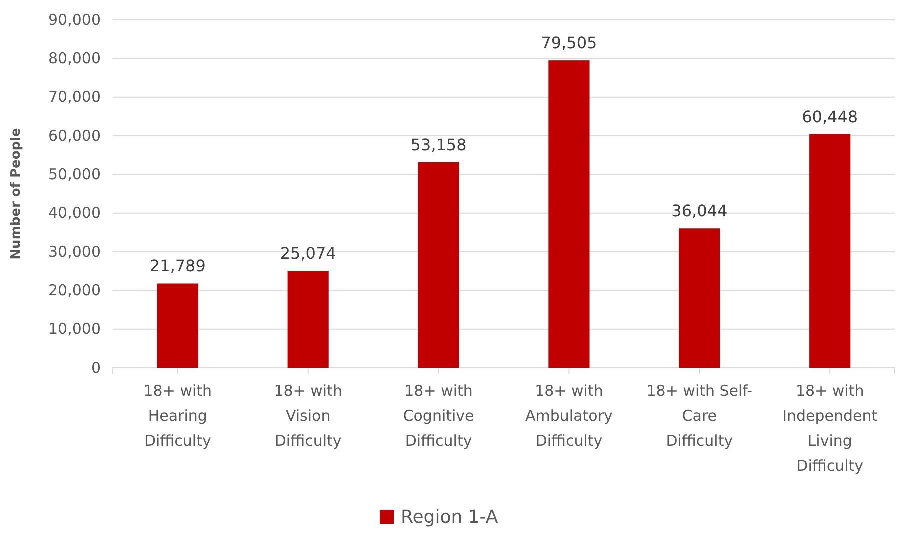 This screenshot has height=539, width=899. Describe the element at coordinates (438, 416) in the screenshot. I see `x-tick-label: 18+ with Cognitive Difficulty` at that location.